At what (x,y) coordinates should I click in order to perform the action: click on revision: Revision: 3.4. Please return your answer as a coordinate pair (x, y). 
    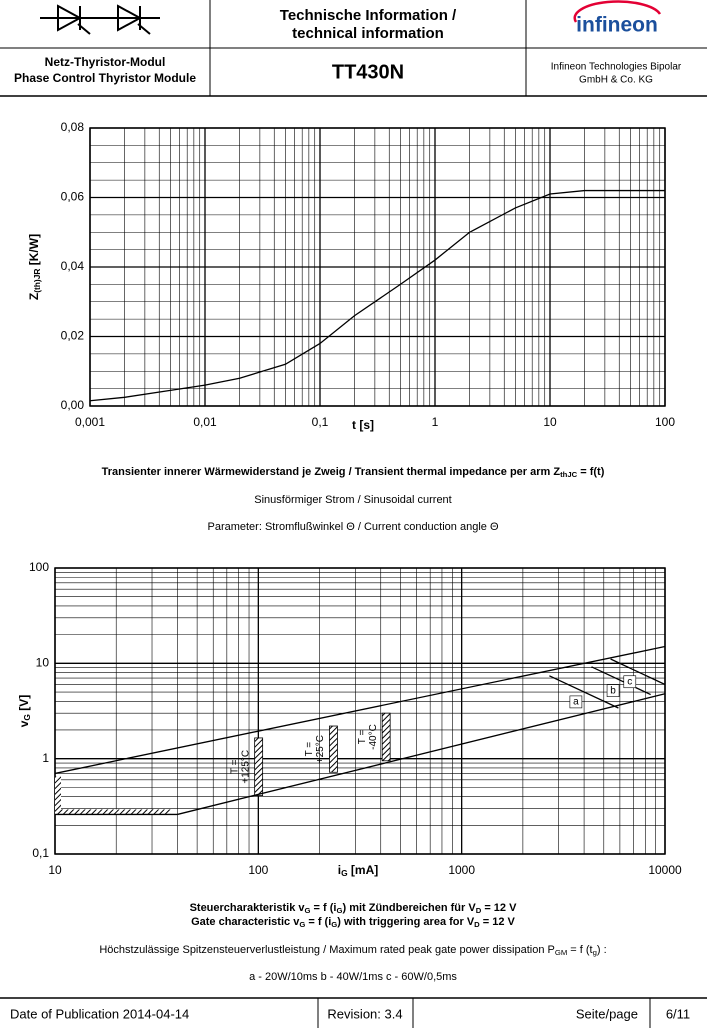
    Looking at the image, I should click on (364, 1013).